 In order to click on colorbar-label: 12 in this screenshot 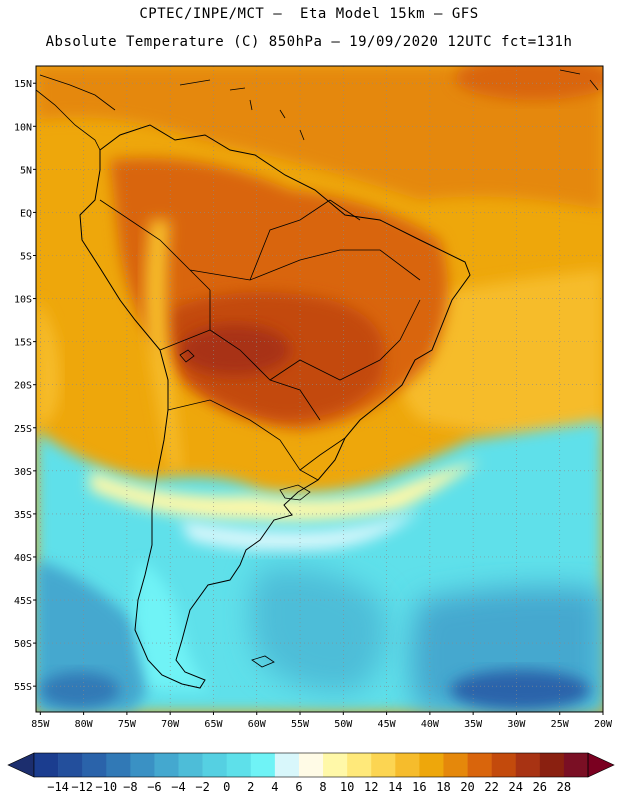, I will do `click(371, 787)`.